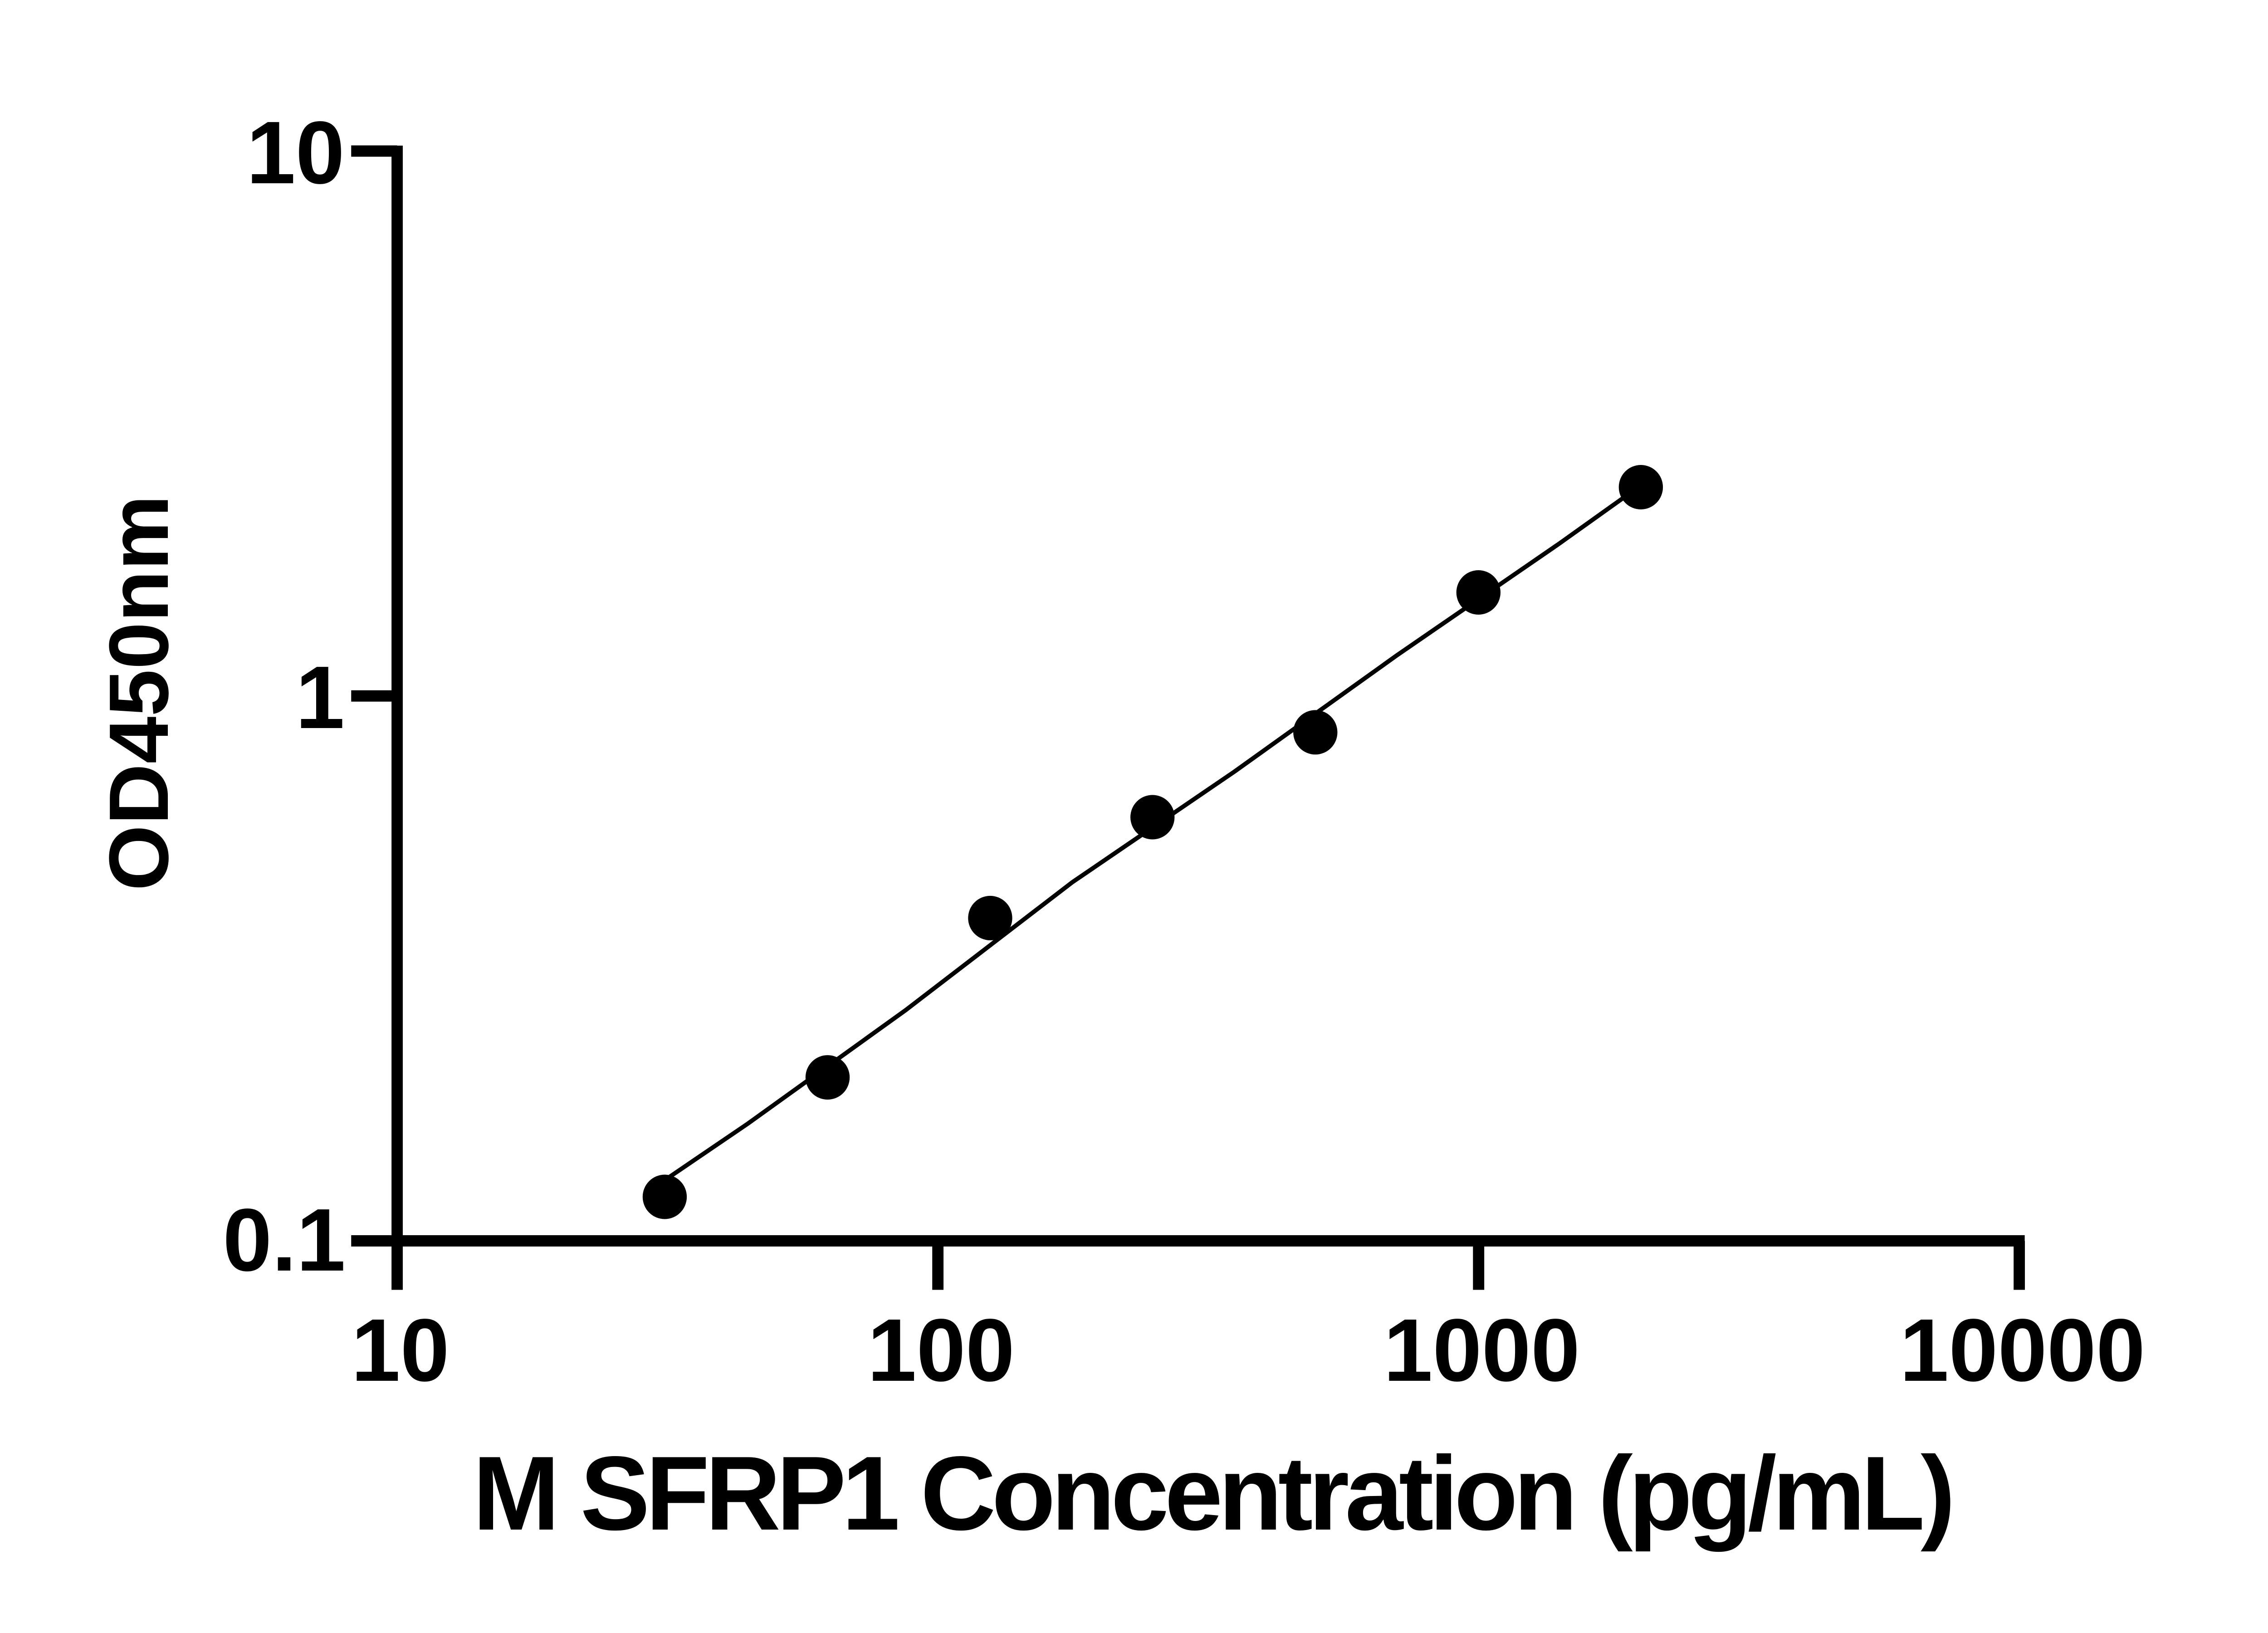  Describe the element at coordinates (941, 1350) in the screenshot. I see `svg-text: 100` at that location.